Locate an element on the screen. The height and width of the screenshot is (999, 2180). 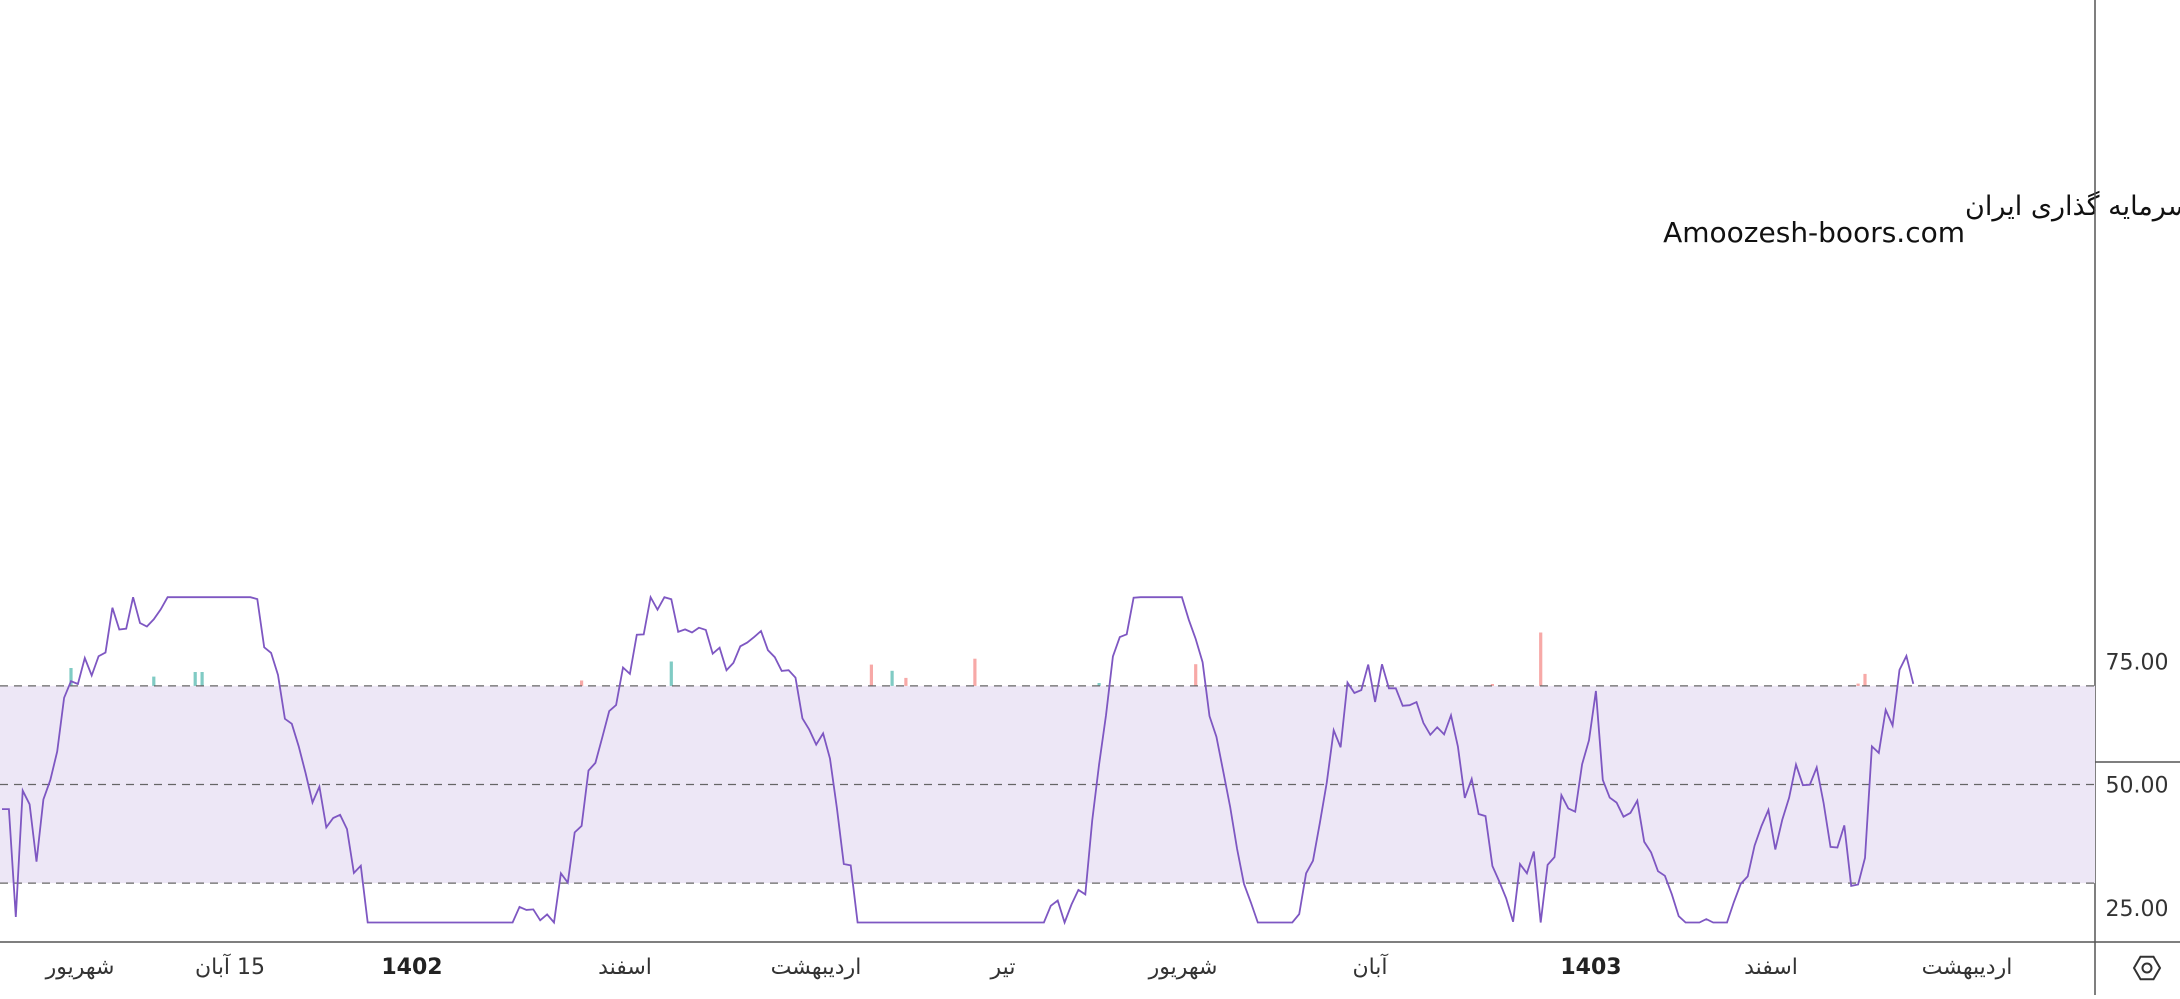
time-tick-label: آبان is located at coordinates (1370, 966).